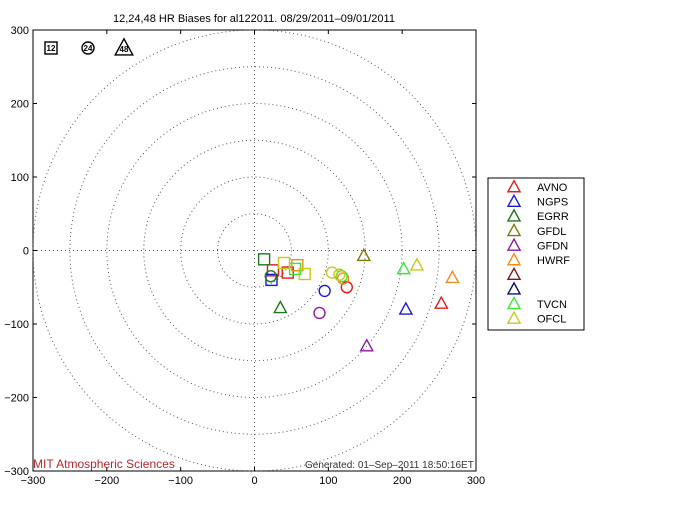 Image resolution: width=683 pixels, height=532 pixels. I want to click on marker-key: 12 24 48, so click(89, 46).